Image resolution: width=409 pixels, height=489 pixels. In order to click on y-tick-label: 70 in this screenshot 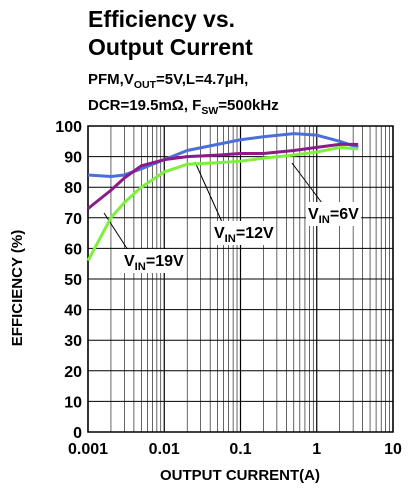, I will do `click(73, 219)`.